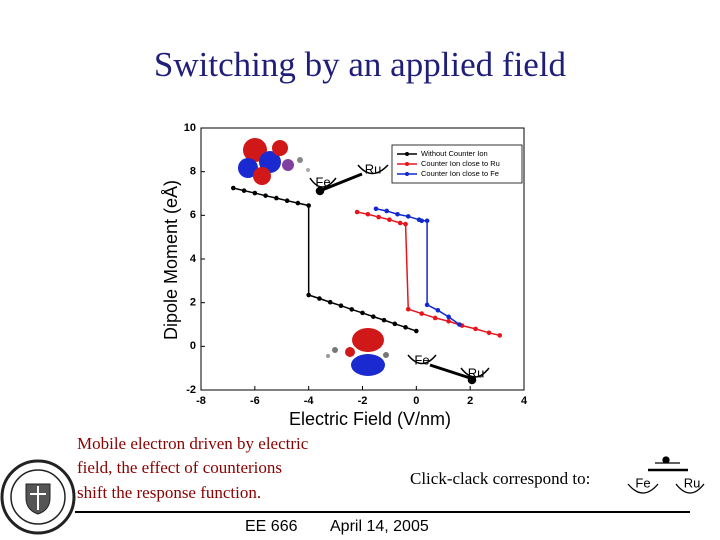 The width and height of the screenshot is (720, 540). I want to click on legend-label: Counter Ion close to Fe, so click(460, 173).